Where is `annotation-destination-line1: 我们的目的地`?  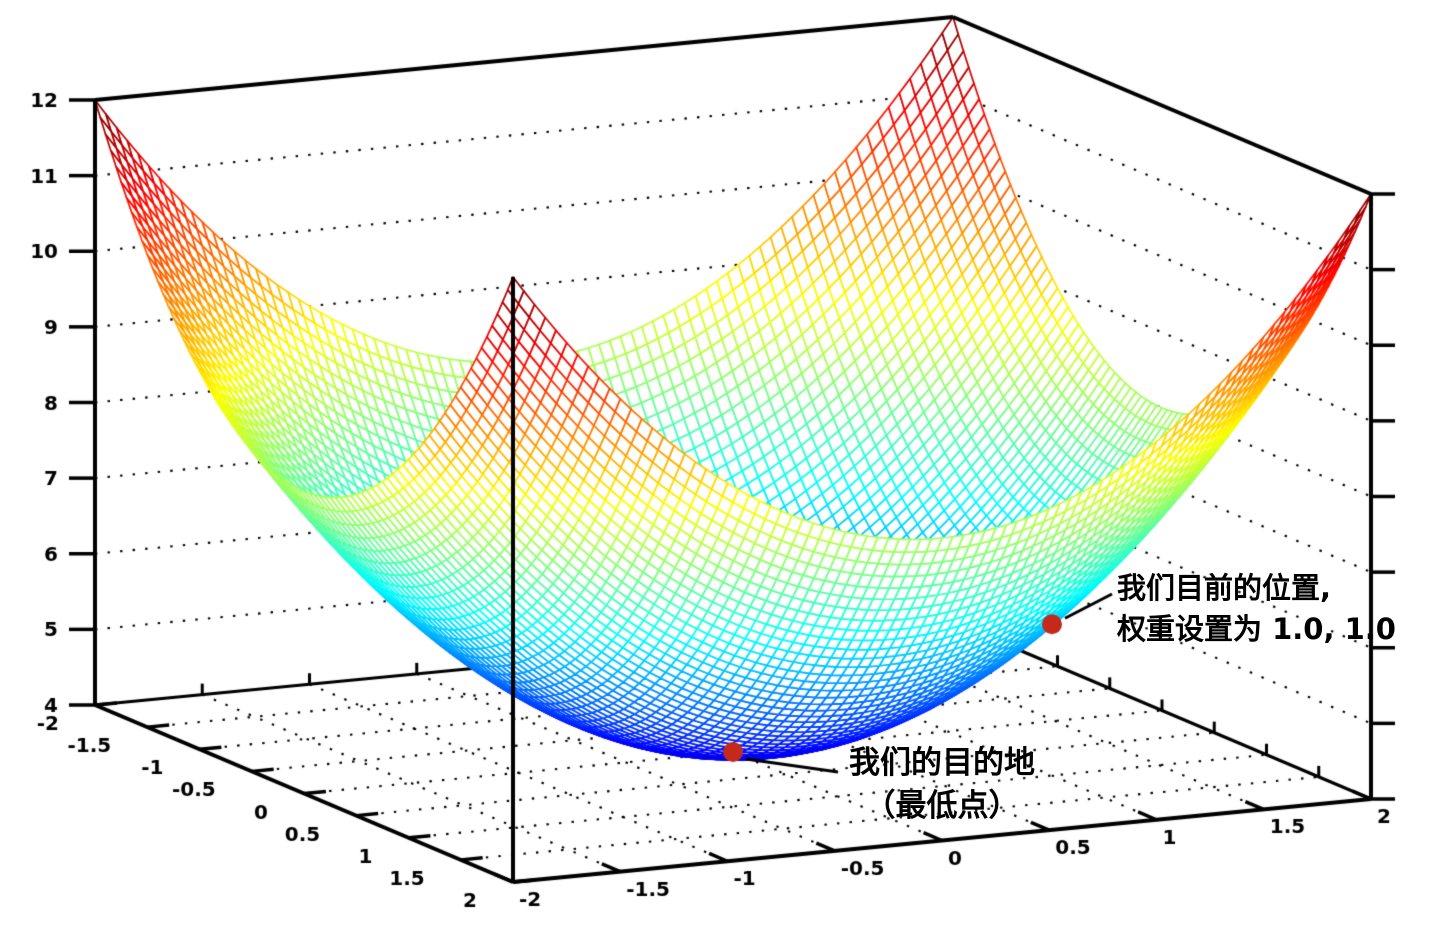 annotation-destination-line1: 我们的目的地 is located at coordinates (942, 763).